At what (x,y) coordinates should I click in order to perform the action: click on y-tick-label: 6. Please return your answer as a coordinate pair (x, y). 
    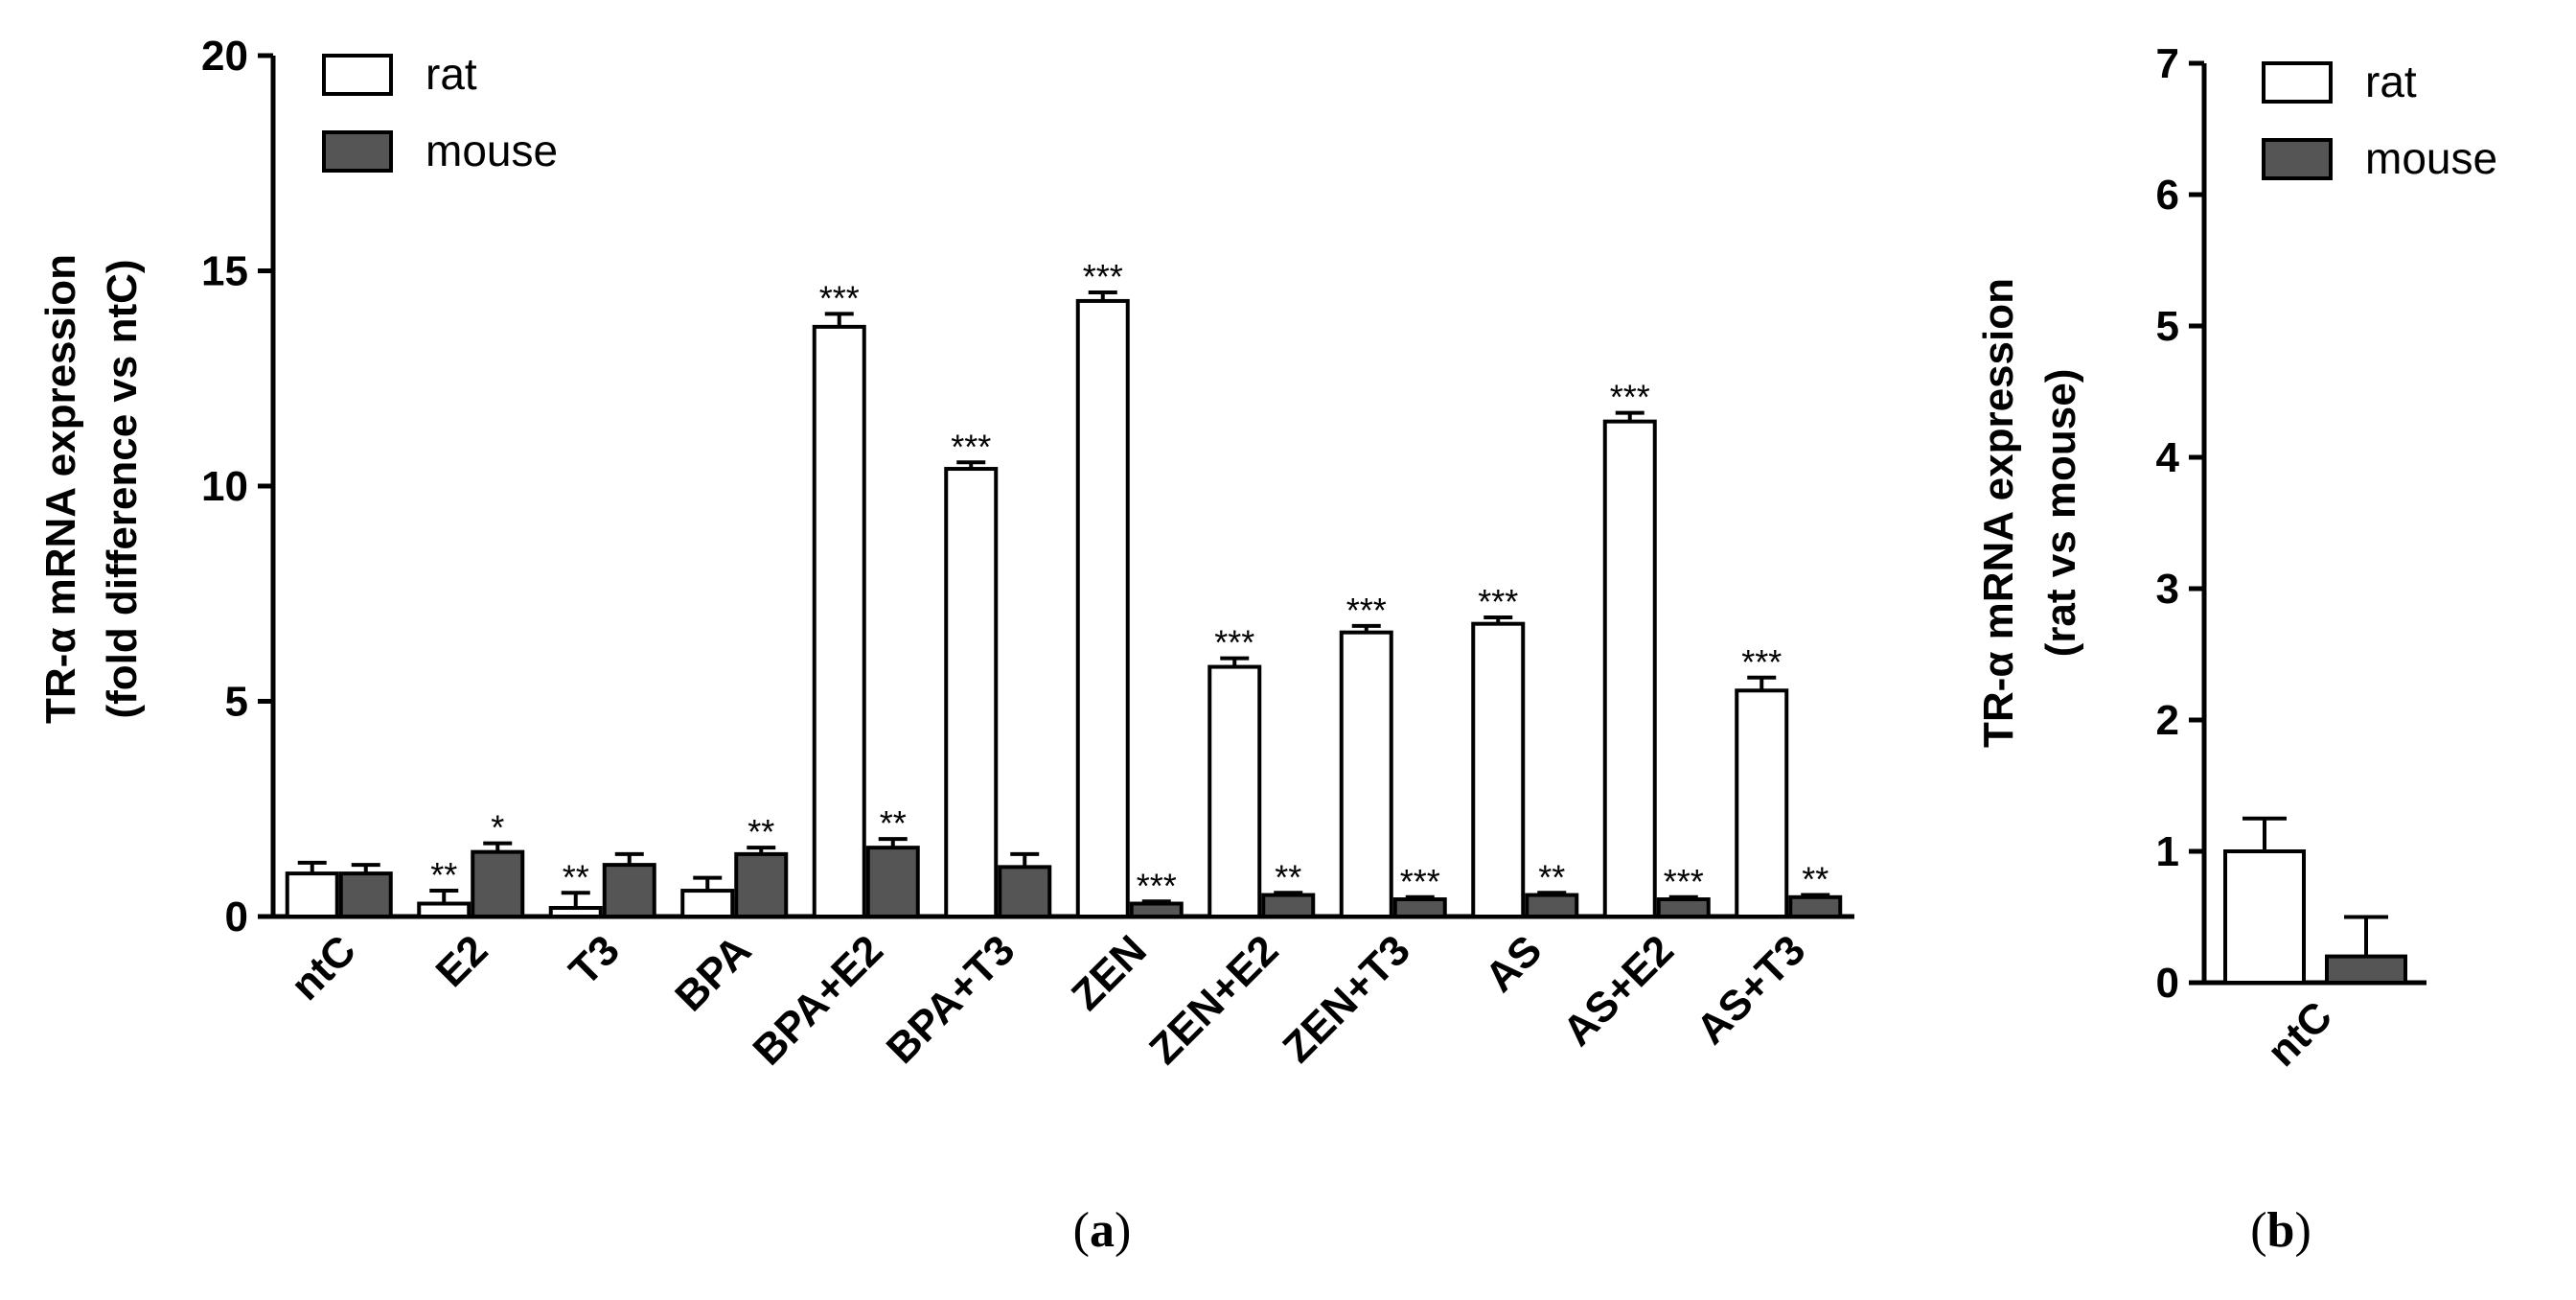
    Looking at the image, I should click on (2167, 195).